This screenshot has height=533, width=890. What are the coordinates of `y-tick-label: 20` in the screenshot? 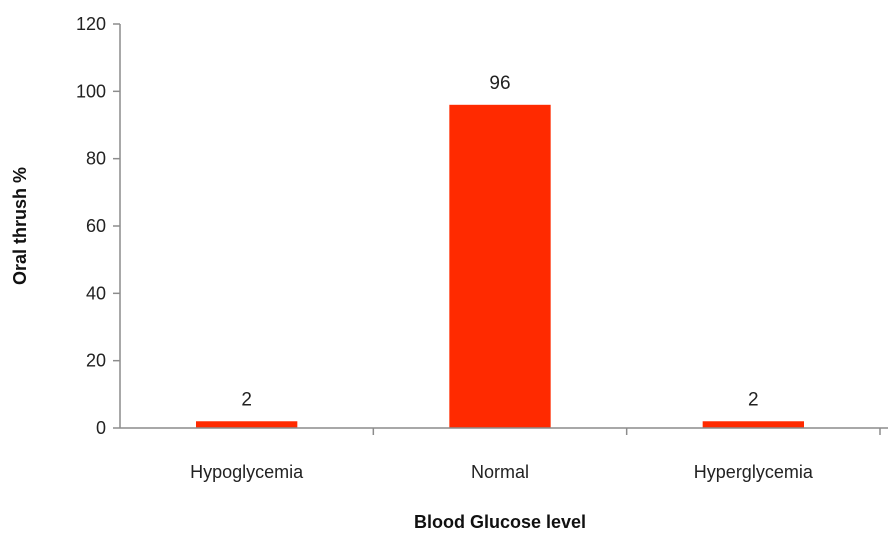 It's located at (96, 361).